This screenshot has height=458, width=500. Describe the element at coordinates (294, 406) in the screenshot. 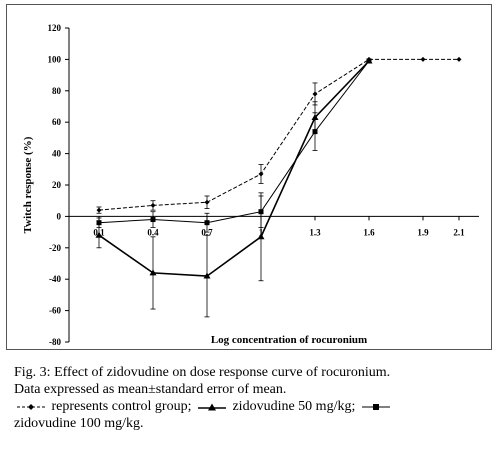

I see `legend-zidovudine-50-label: zidovudine 50 mg/kg;` at that location.